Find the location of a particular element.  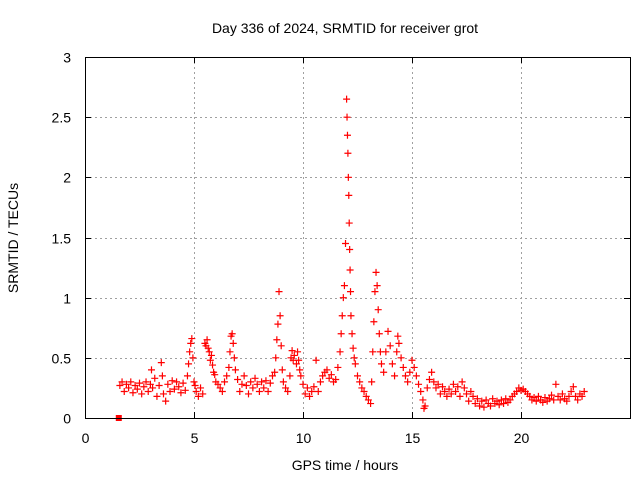

y-tick-label: 1 is located at coordinates (67, 299).